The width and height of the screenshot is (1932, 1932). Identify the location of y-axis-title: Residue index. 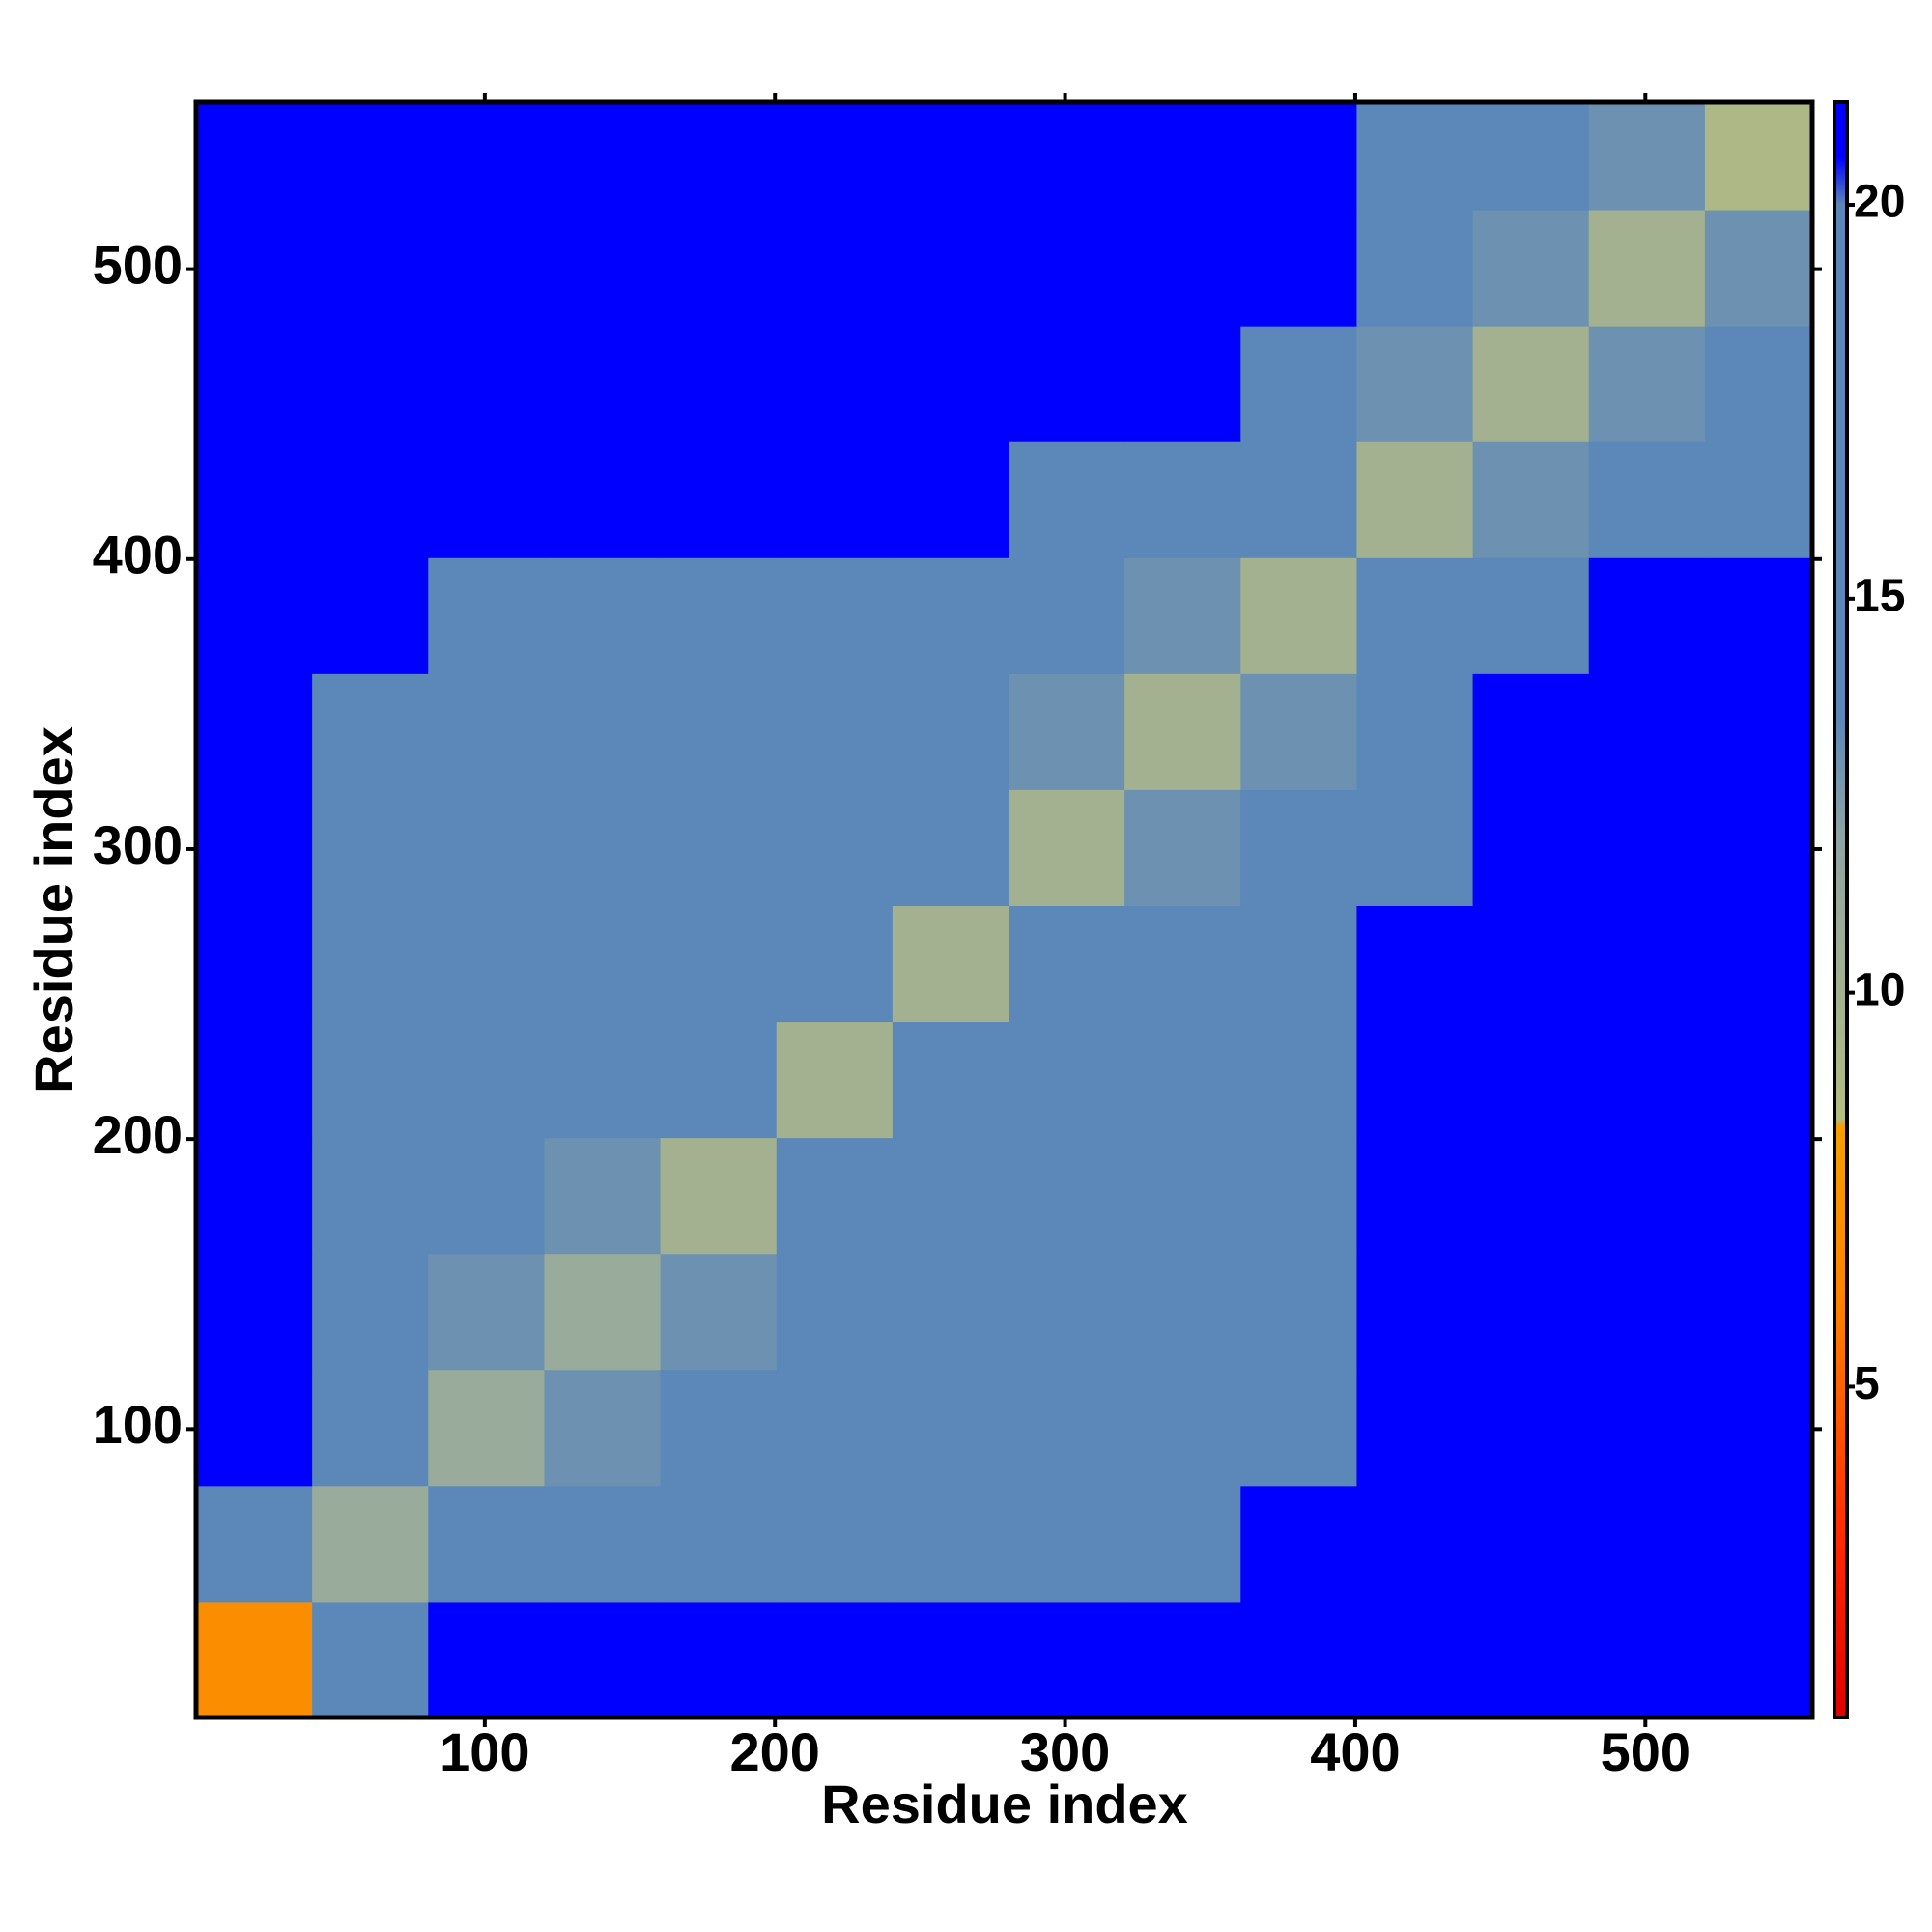
(53, 910).